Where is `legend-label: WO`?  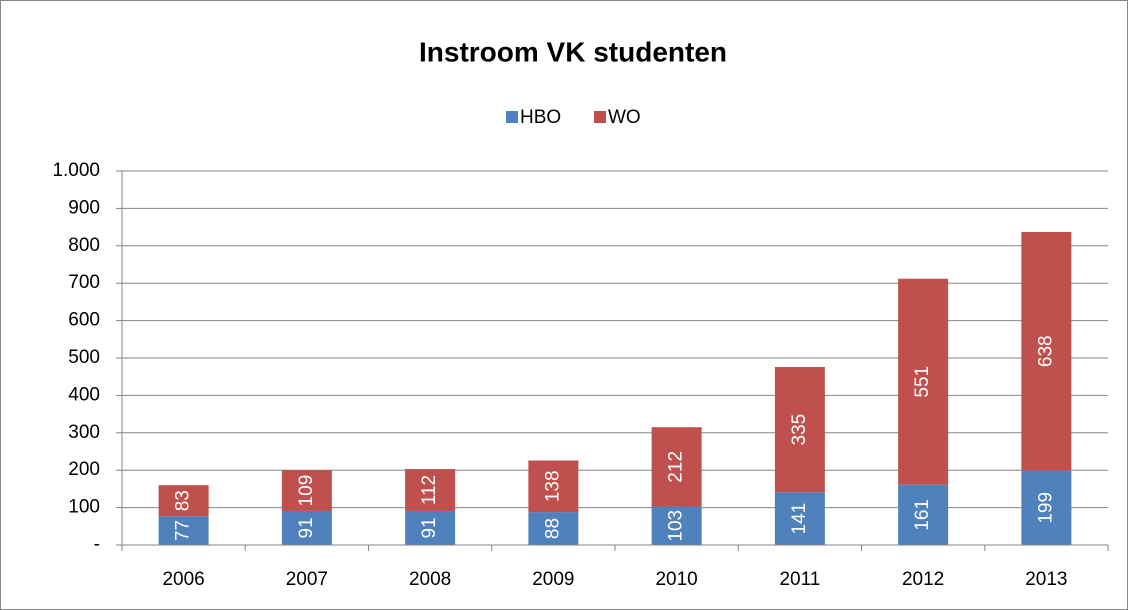 legend-label: WO is located at coordinates (624, 117).